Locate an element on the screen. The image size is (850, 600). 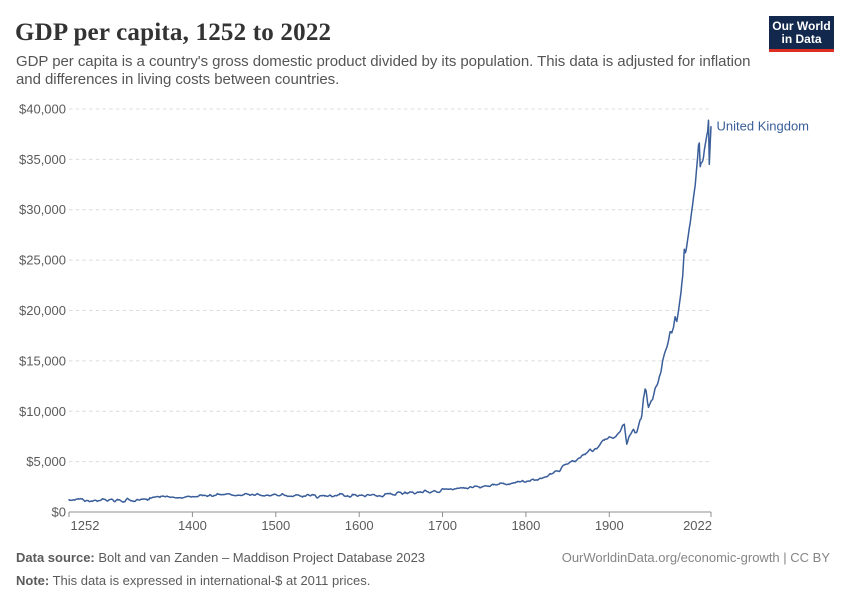
svg-text: 1800 is located at coordinates (525, 525).